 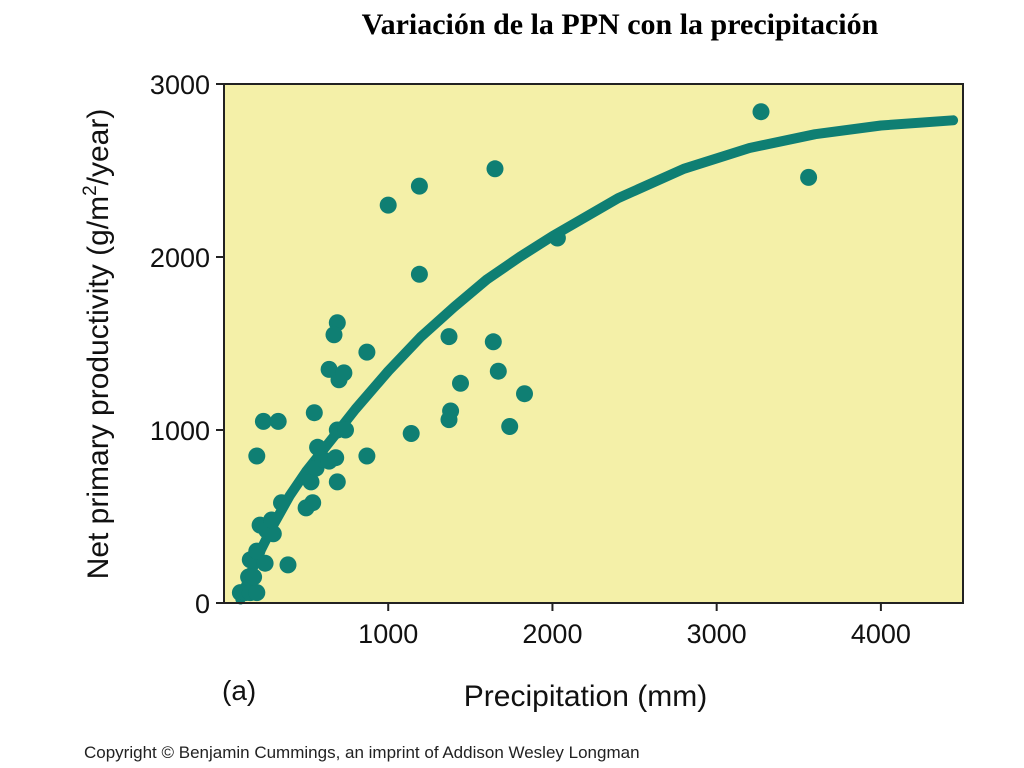 What do you see at coordinates (620, 24) in the screenshot?
I see `page-title: Variación de la PPN con la precipitación` at bounding box center [620, 24].